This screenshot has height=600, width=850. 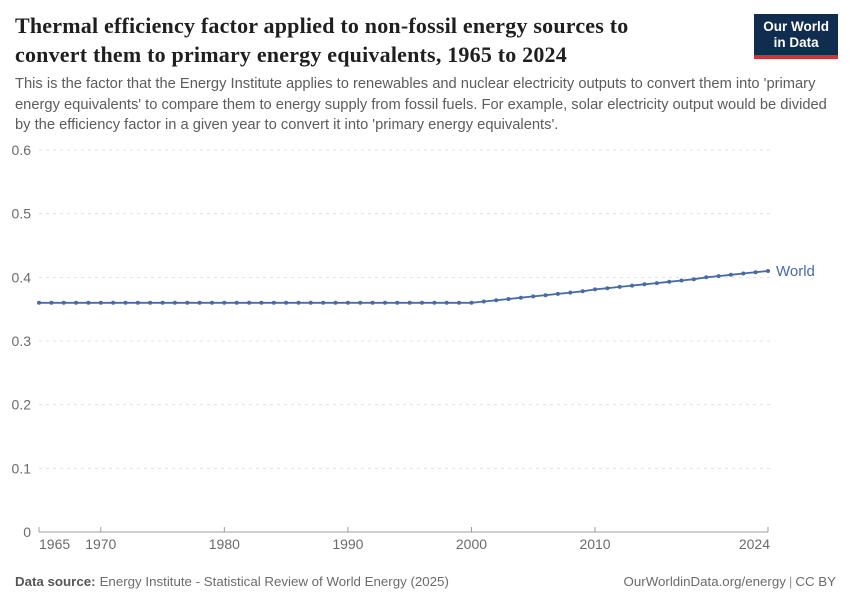 What do you see at coordinates (796, 26) in the screenshot?
I see `owid-logo-line-1: Our World` at bounding box center [796, 26].